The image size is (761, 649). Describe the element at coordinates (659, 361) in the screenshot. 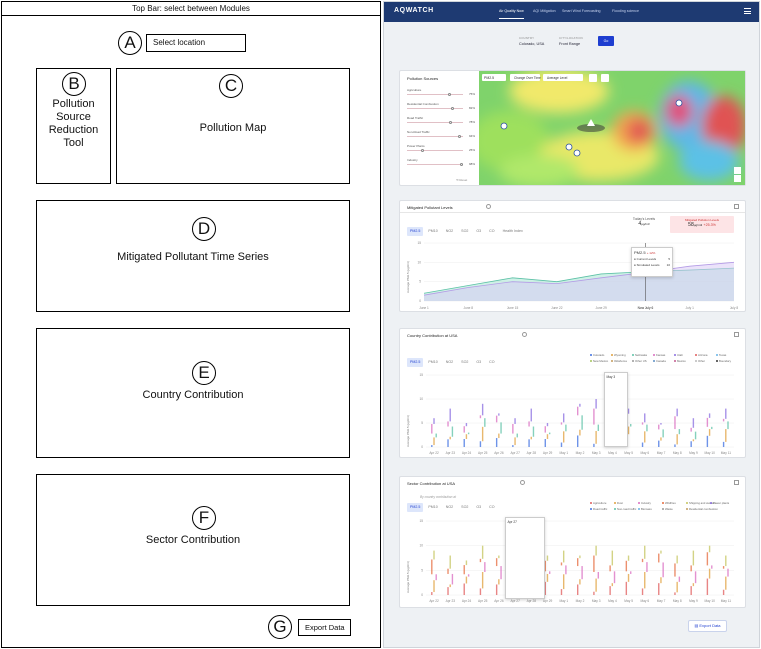

I see `legend-entry: Canada` at that location.